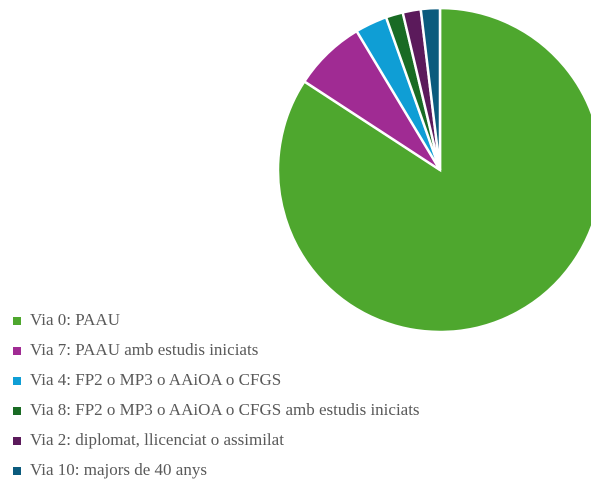  What do you see at coordinates (155, 379) in the screenshot?
I see `legend-label: Via 4: FP2 o MP3 o AAiOA o CFGS` at bounding box center [155, 379].